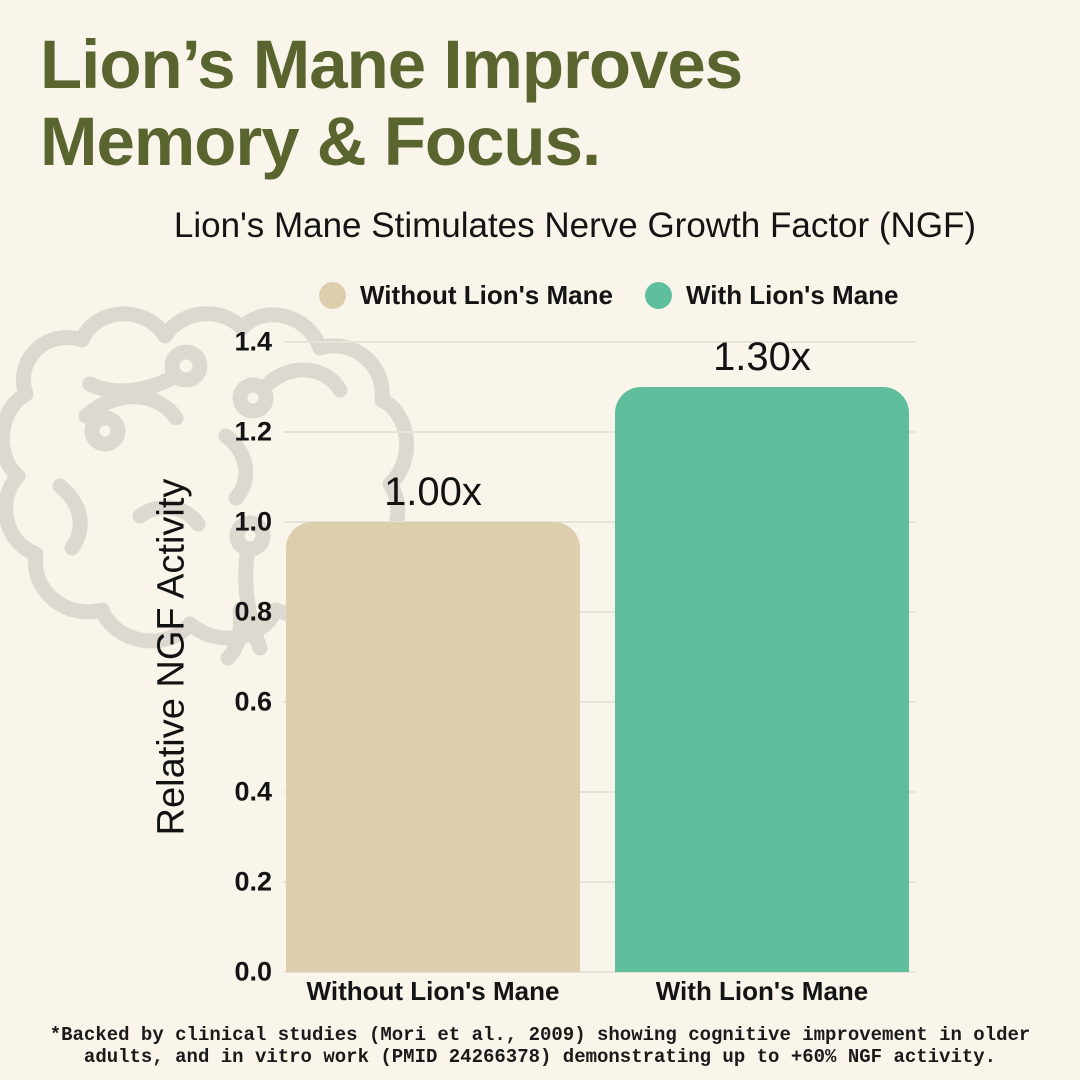 Image resolution: width=1080 pixels, height=1080 pixels. I want to click on page-title-line-1: Lion’s Mane Improves, so click(391, 64).